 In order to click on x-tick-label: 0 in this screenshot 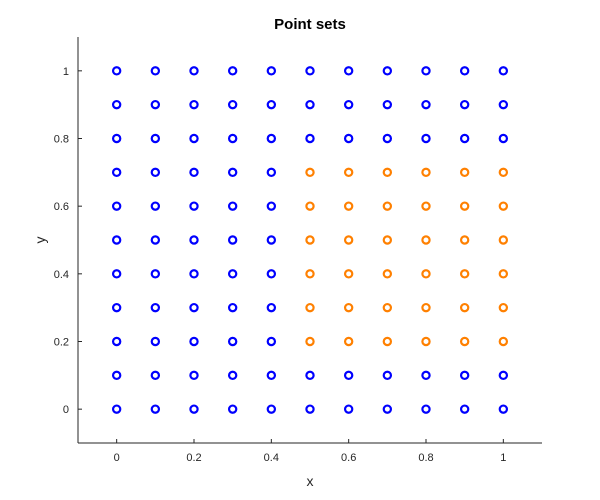, I will do `click(117, 458)`.